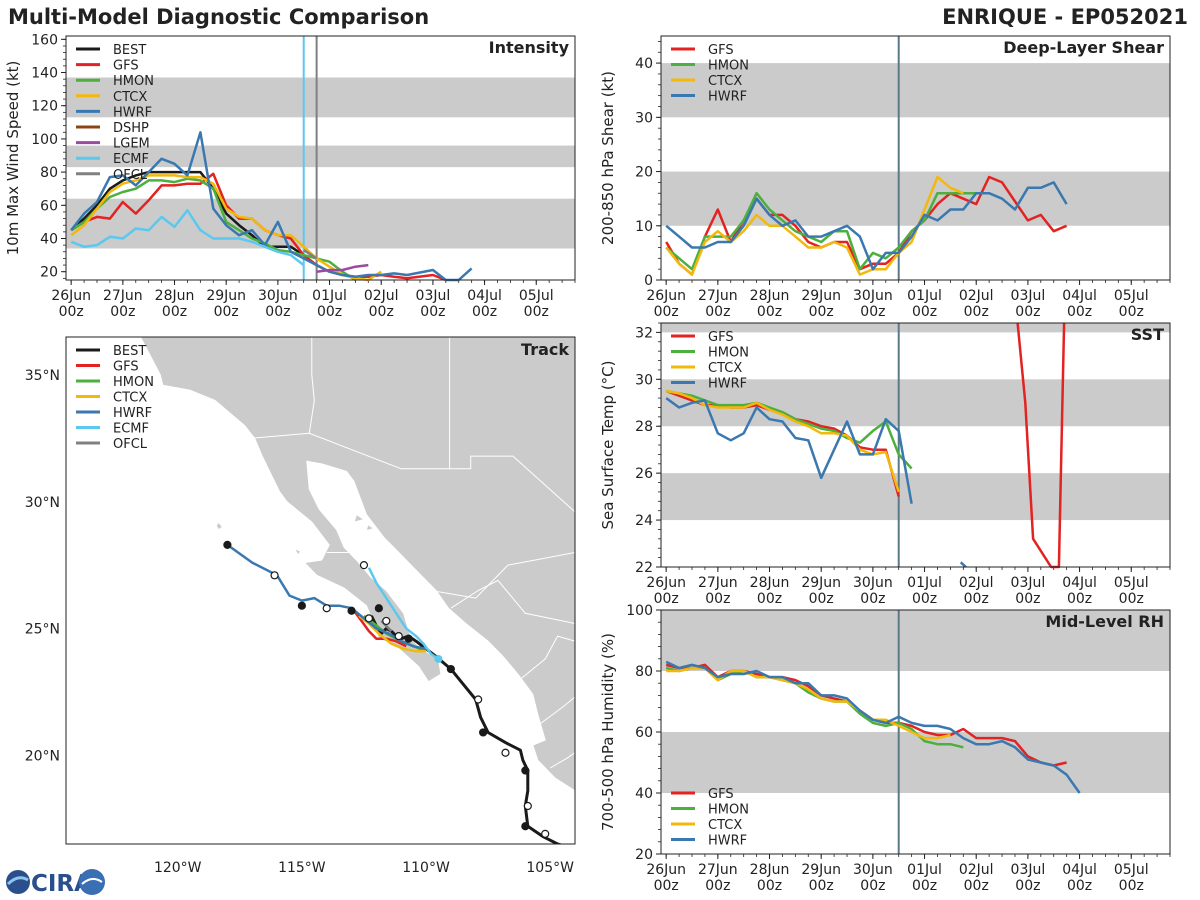 Image resolution: width=1200 pixels, height=900 pixels. Describe the element at coordinates (1065, 17) in the screenshot. I see `storm-name: ENRIQUE - EP052021` at that location.